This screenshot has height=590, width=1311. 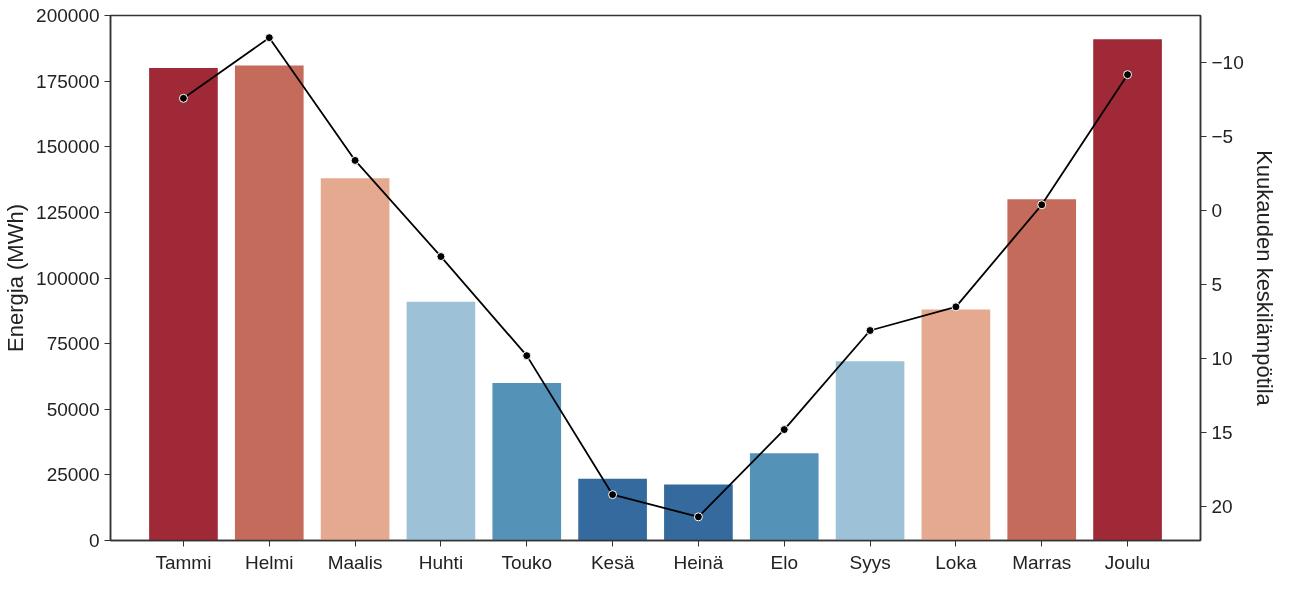 What do you see at coordinates (1222, 506) in the screenshot?
I see `y2-tick-label: 20` at bounding box center [1222, 506].